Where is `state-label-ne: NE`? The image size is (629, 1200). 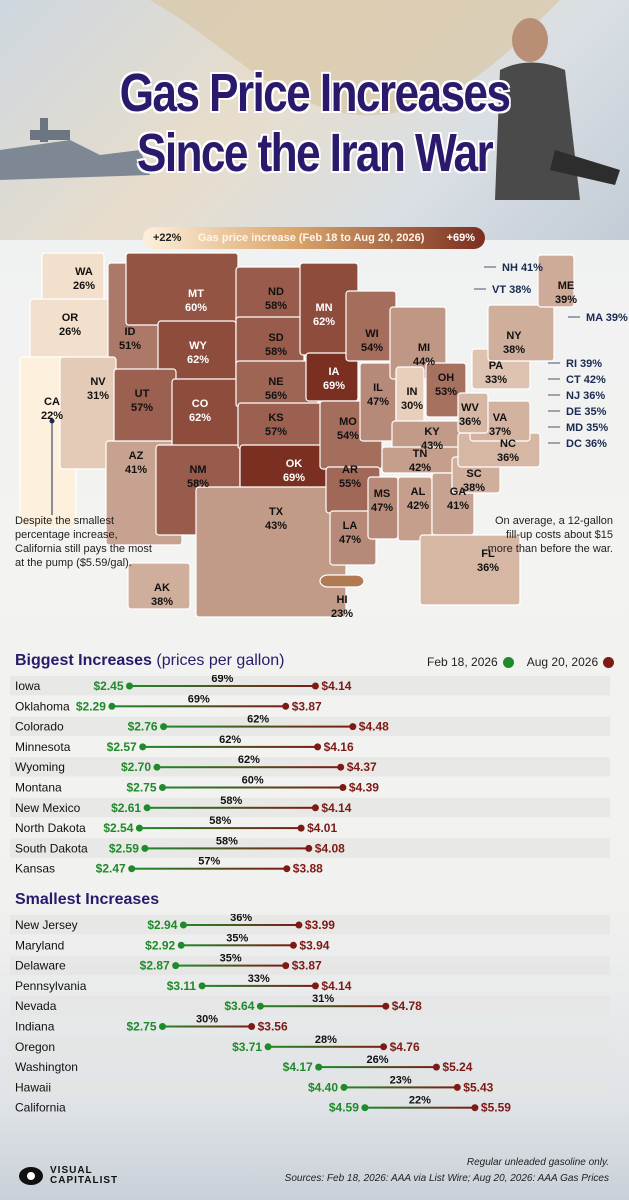
state-label-ne: NE is located at coordinates (275, 382).